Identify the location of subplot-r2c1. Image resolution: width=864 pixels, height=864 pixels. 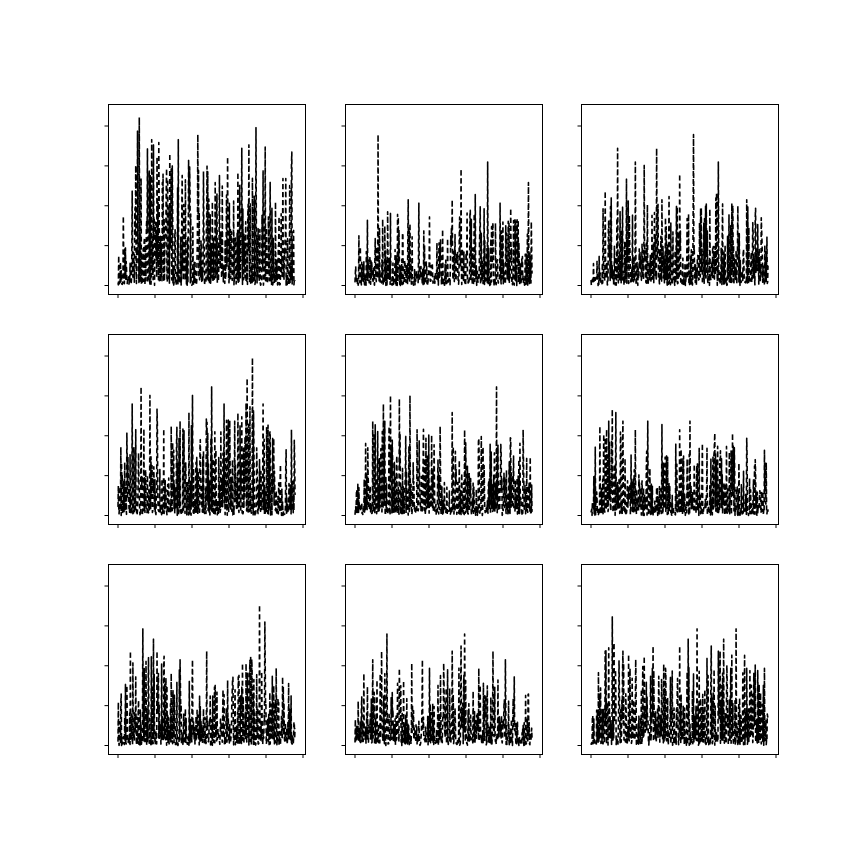
(205, 431).